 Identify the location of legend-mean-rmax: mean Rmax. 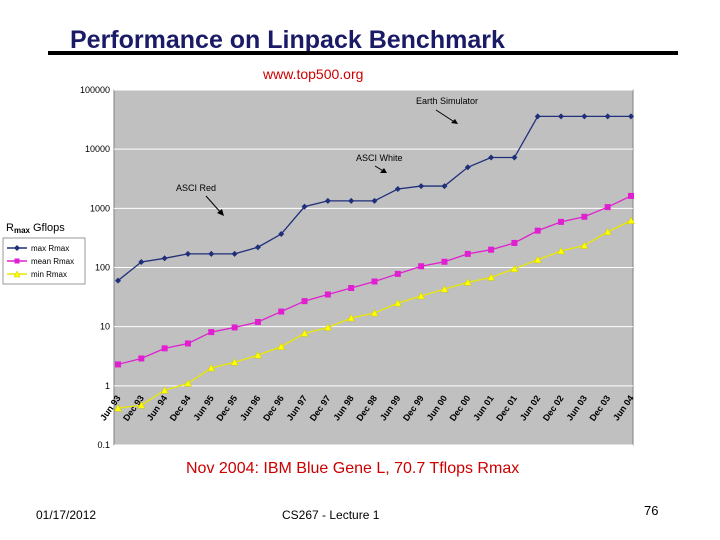
(52, 261).